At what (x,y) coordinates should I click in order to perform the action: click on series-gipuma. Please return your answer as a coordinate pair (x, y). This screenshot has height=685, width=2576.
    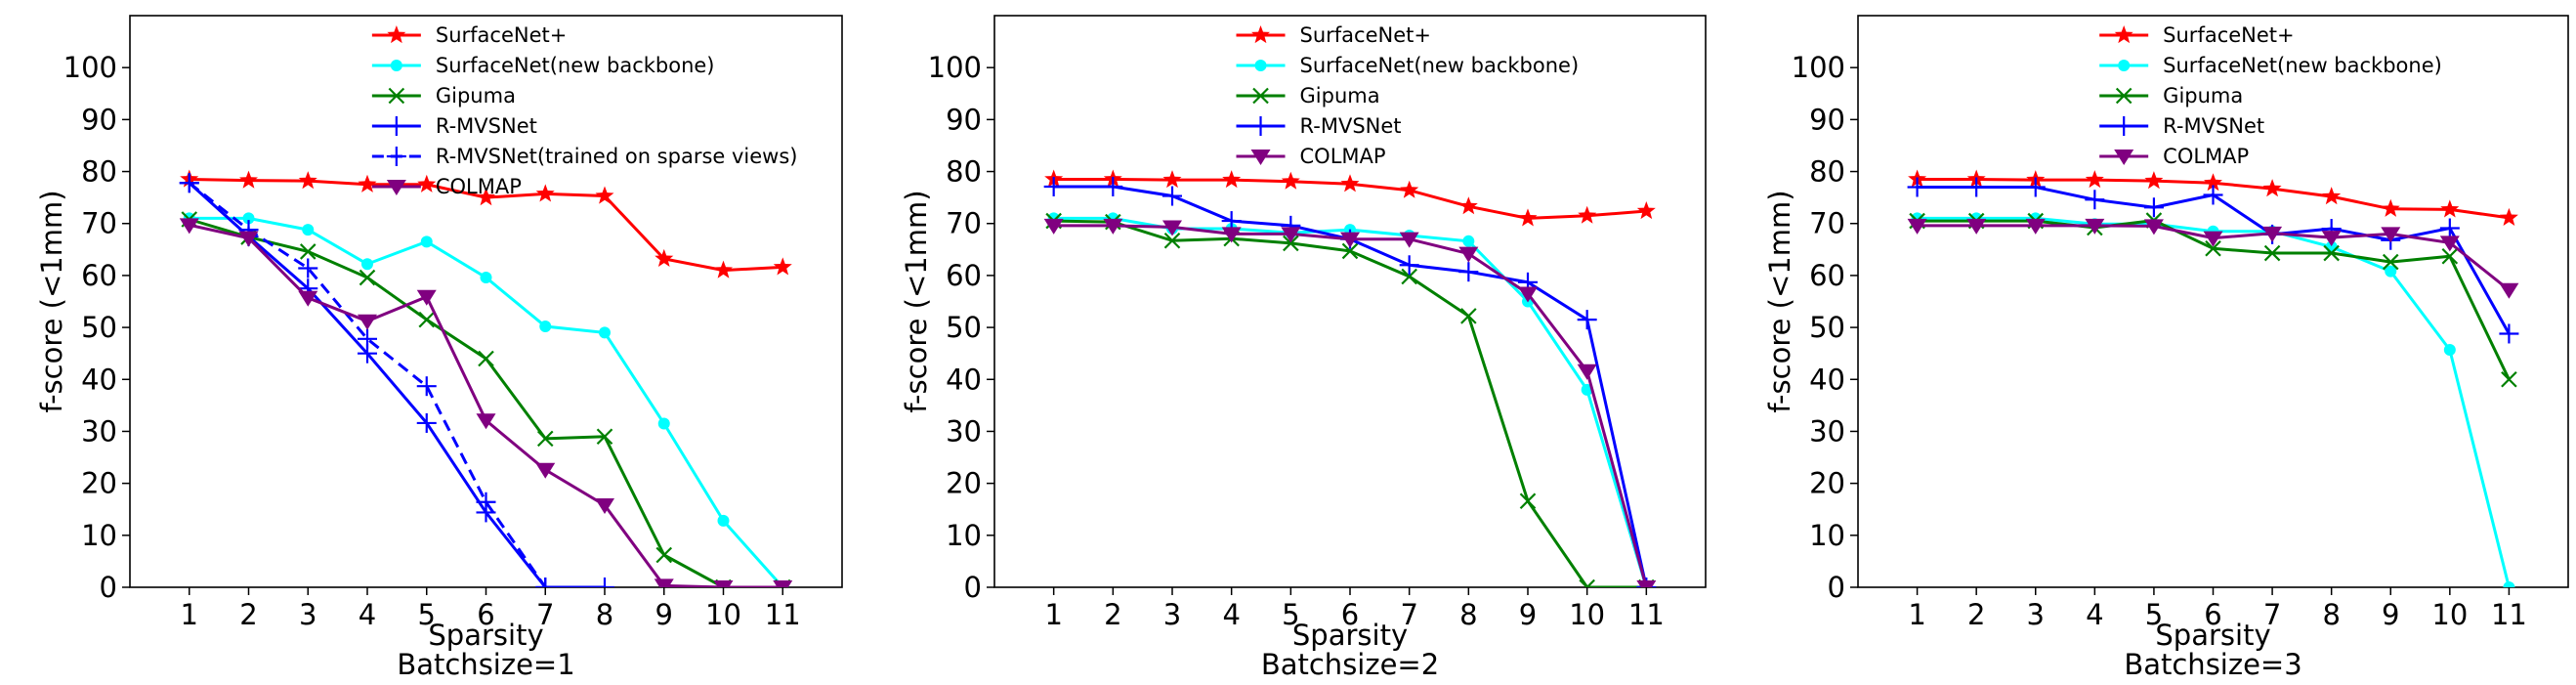
    Looking at the image, I should click on (486, 399).